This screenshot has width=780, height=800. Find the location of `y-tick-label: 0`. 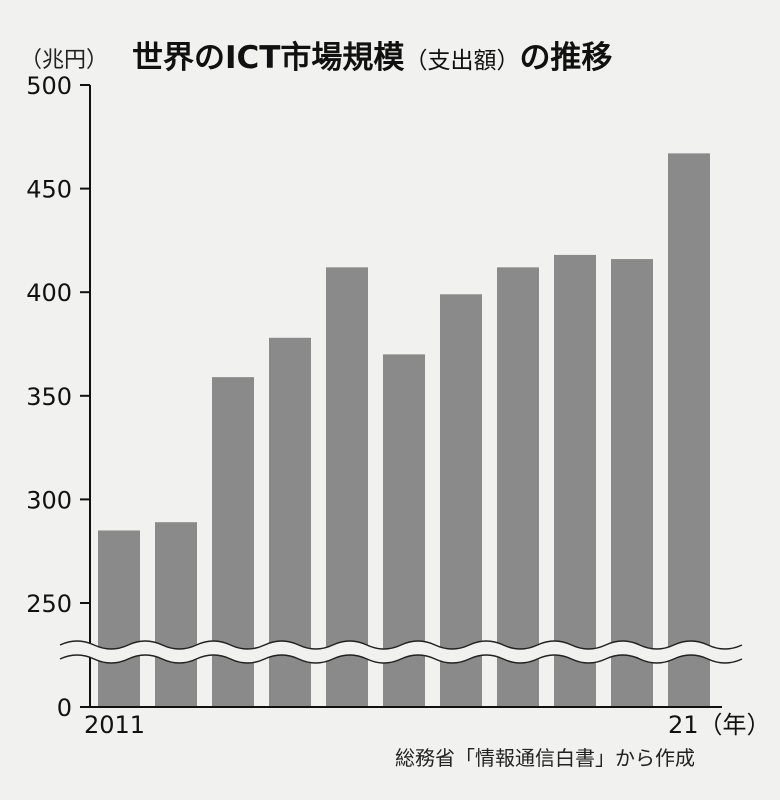

y-tick-label: 0 is located at coordinates (64, 708).